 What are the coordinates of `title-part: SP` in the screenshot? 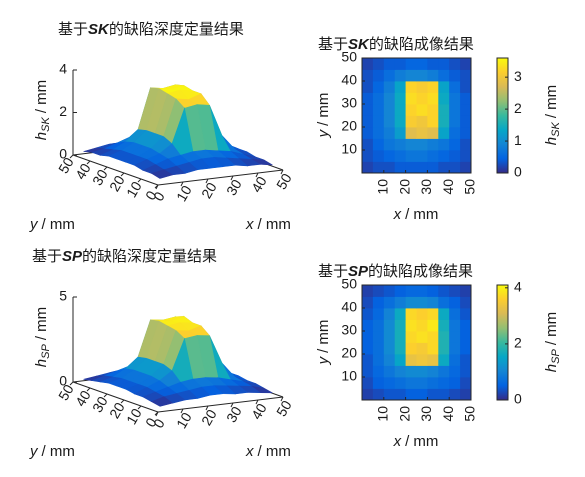 It's located at (72, 256).